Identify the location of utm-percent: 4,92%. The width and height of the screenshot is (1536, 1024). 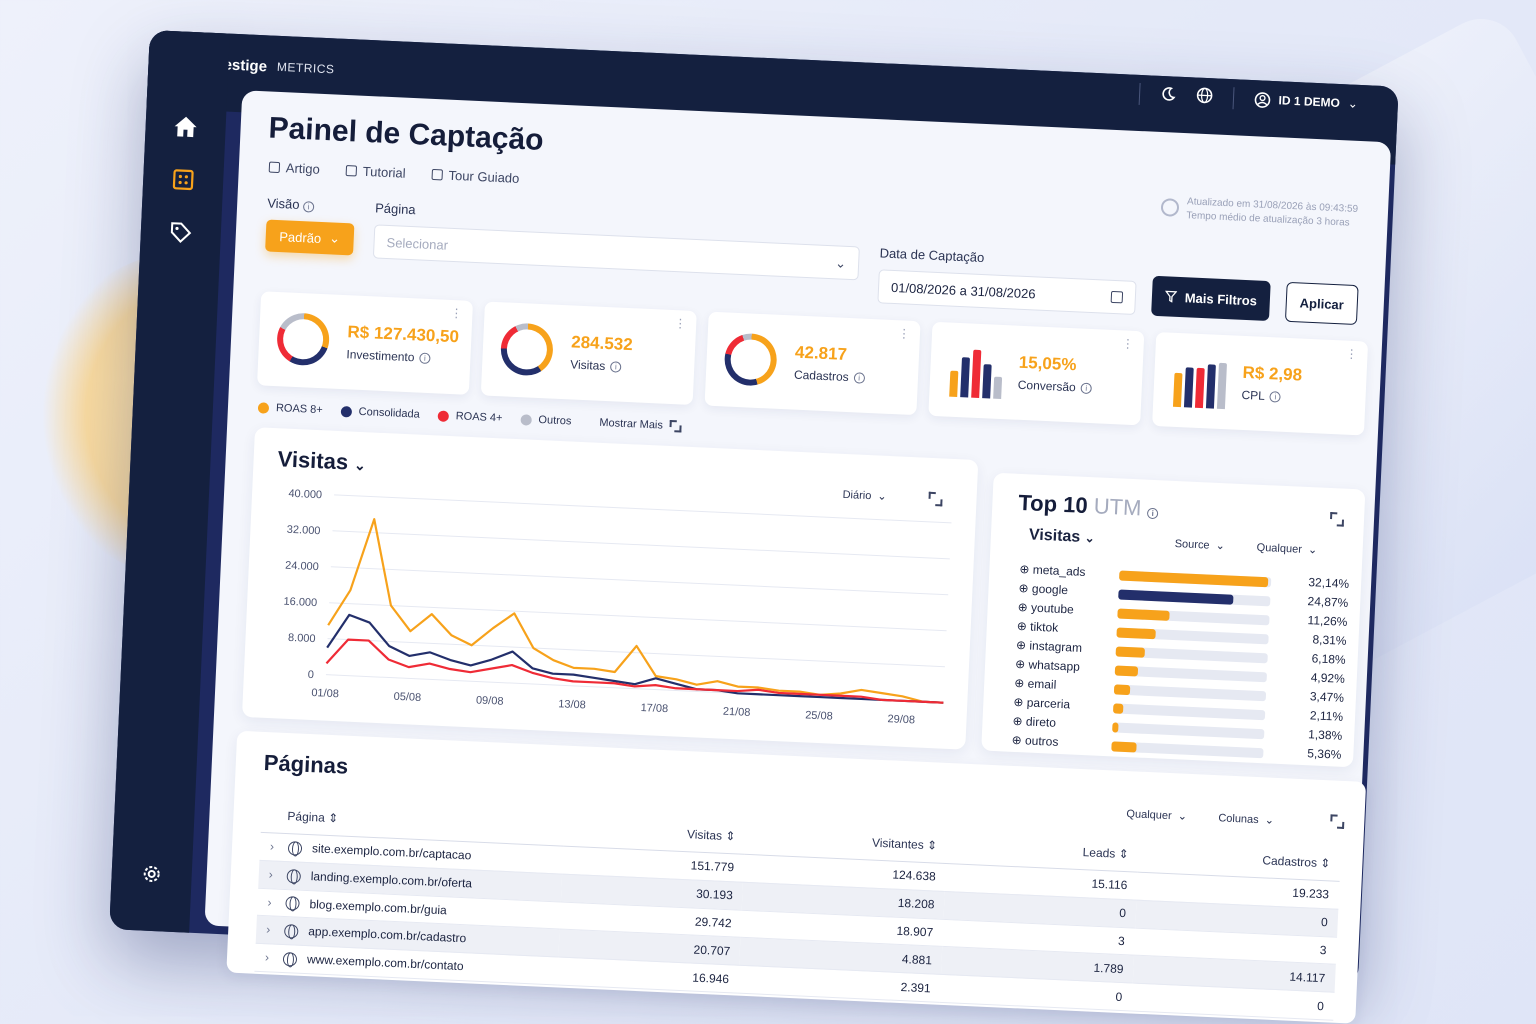
(1328, 678).